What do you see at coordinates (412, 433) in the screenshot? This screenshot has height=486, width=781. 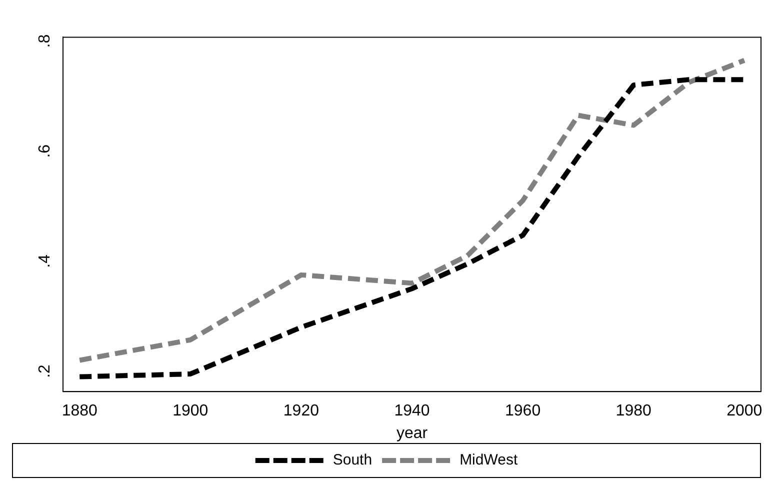 I see `x-axis-title: year` at bounding box center [412, 433].